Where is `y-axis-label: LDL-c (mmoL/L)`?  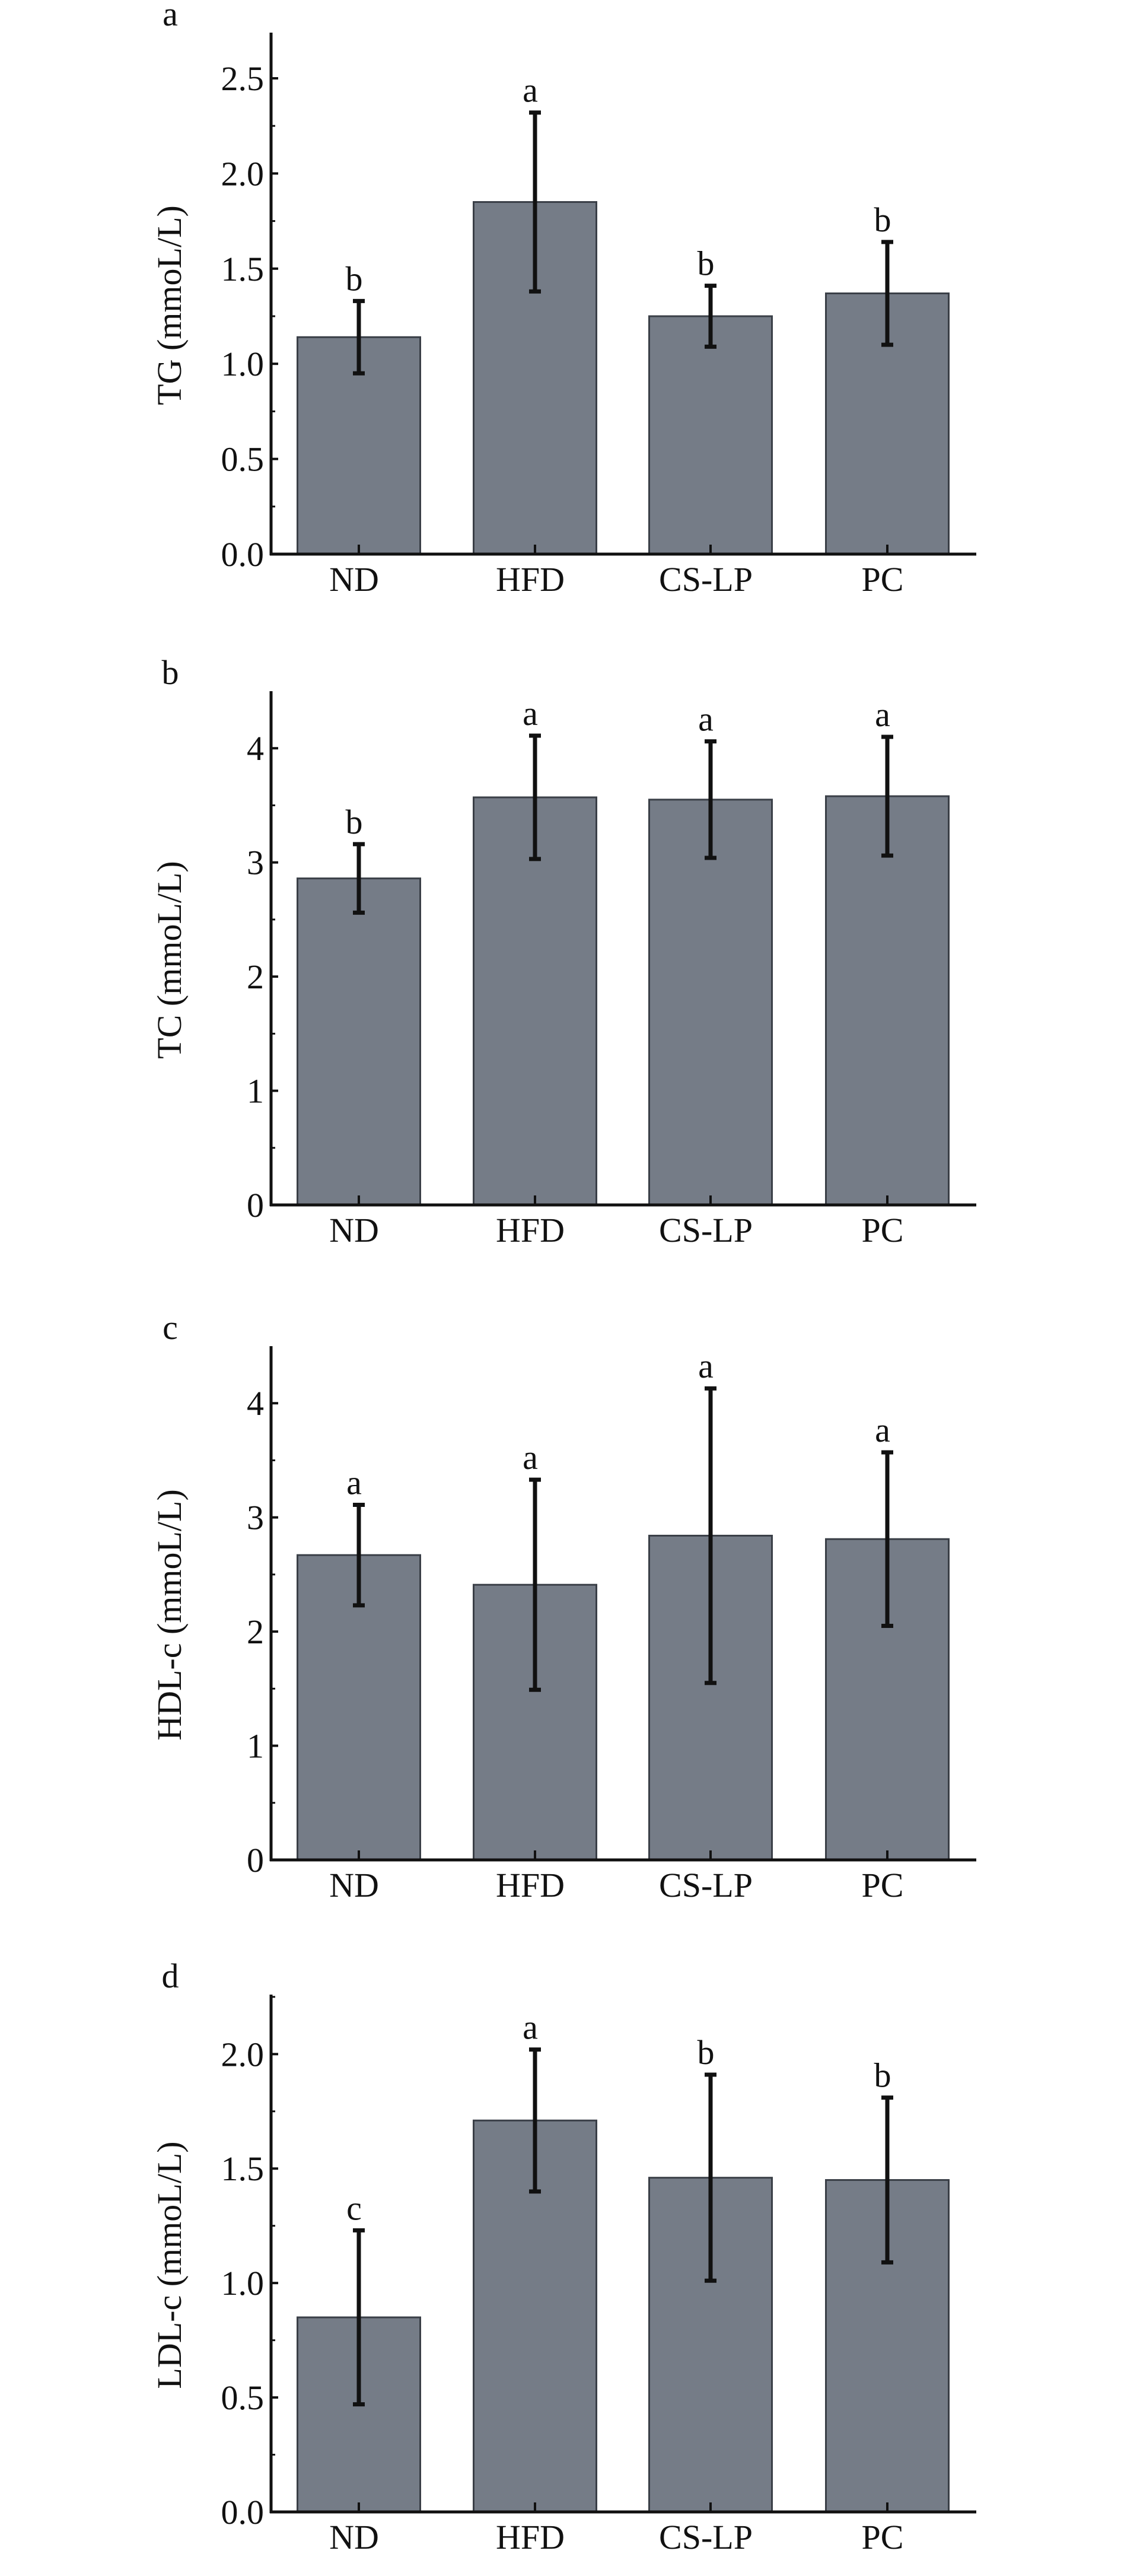 y-axis-label: LDL-c (mmoL/L) is located at coordinates (170, 2265).